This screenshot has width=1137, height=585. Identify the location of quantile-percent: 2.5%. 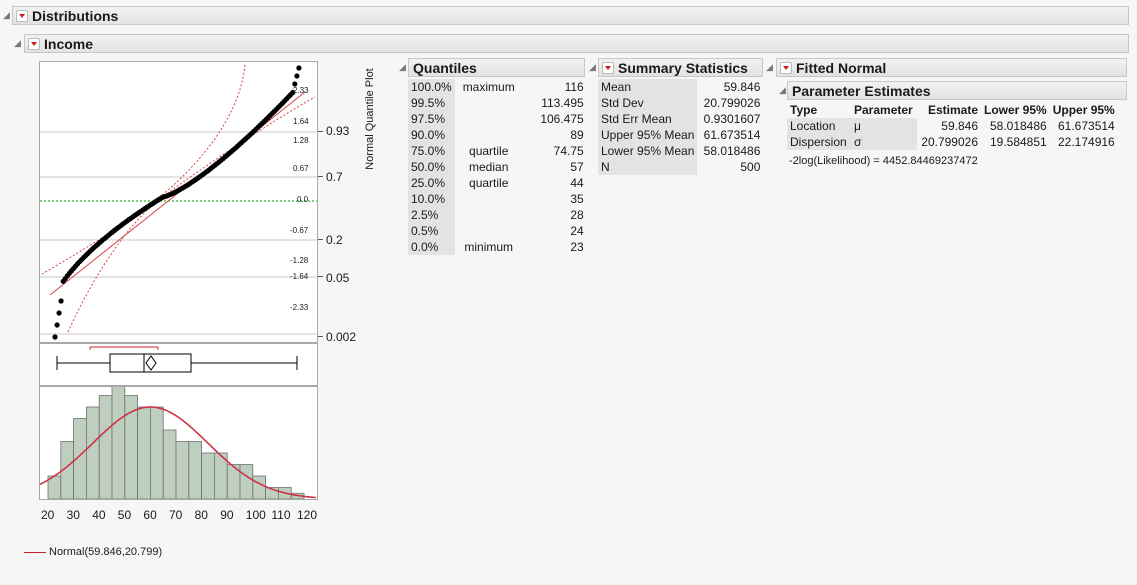
(431, 215).